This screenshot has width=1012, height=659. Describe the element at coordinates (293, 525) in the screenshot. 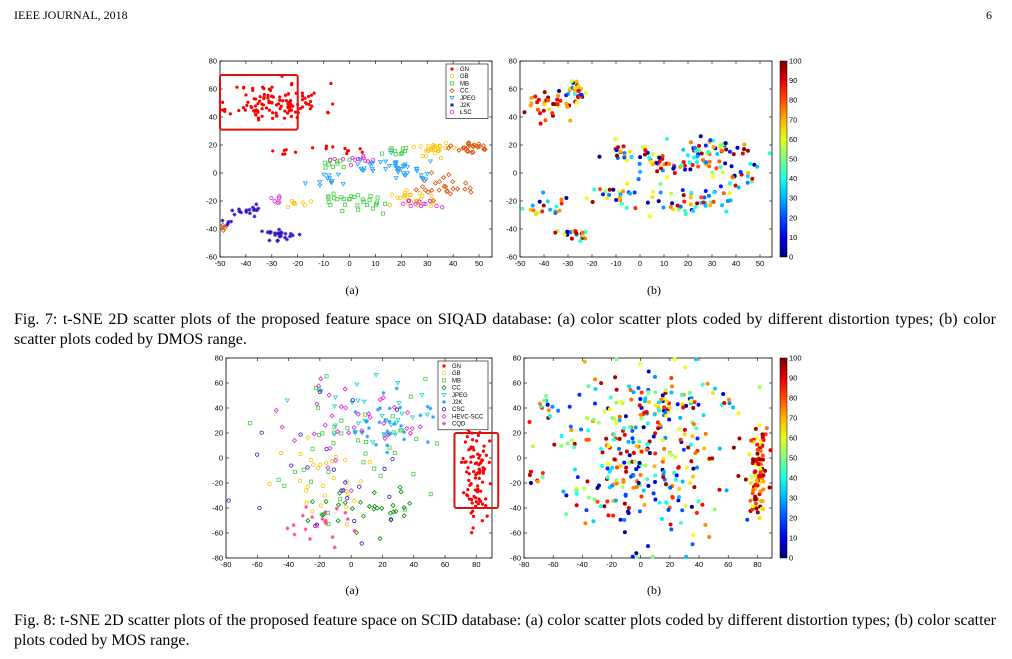

I see `point-cqd` at that location.